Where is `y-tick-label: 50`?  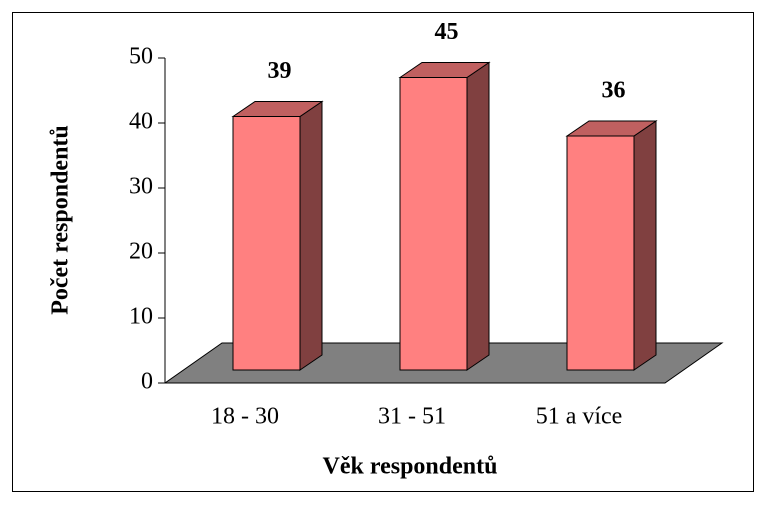 y-tick-label: 50 is located at coordinates (141, 57).